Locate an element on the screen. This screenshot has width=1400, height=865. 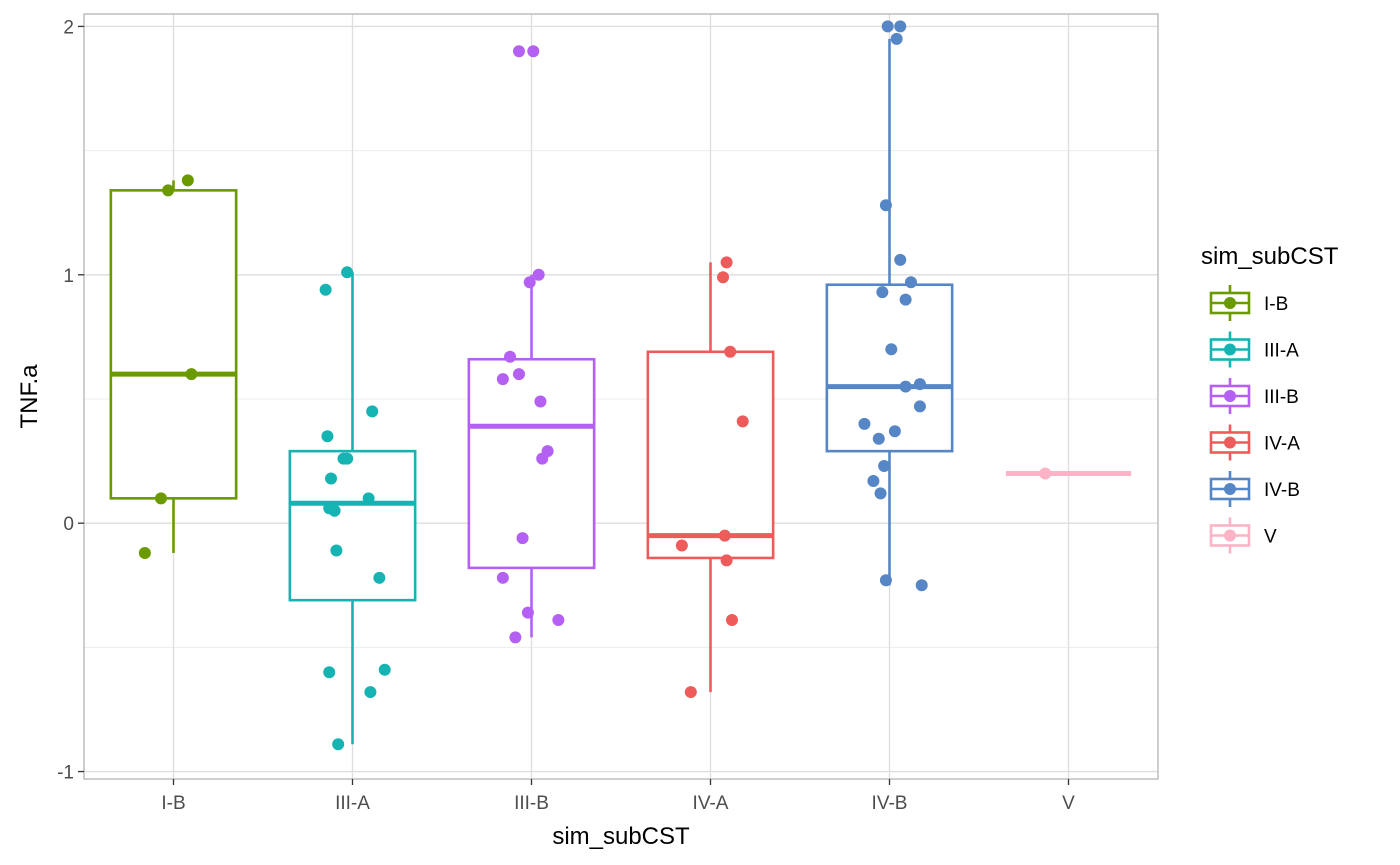
legend: sim_subCST I-B III-A III-B IV-A IV-B V is located at coordinates (1270, 398).